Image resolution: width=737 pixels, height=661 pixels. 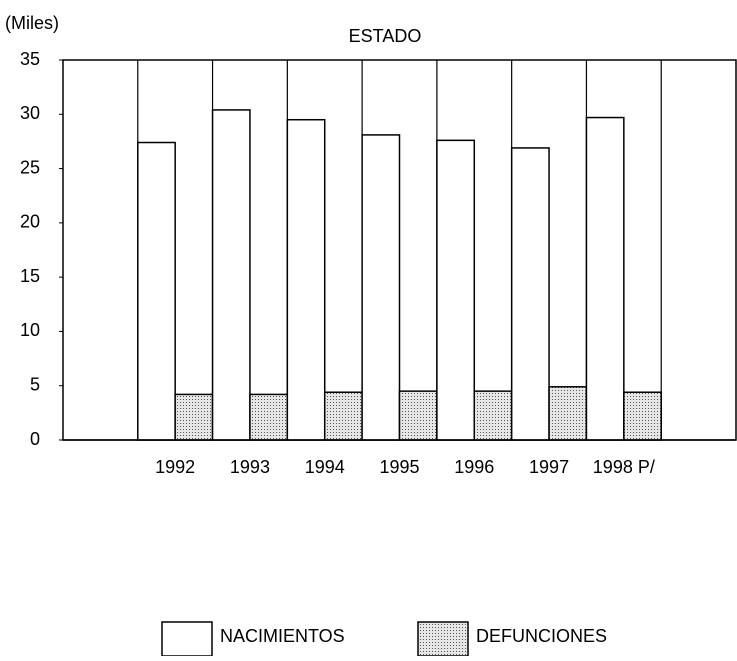 I want to click on x-tick-label: 1993, so click(x=250, y=467).